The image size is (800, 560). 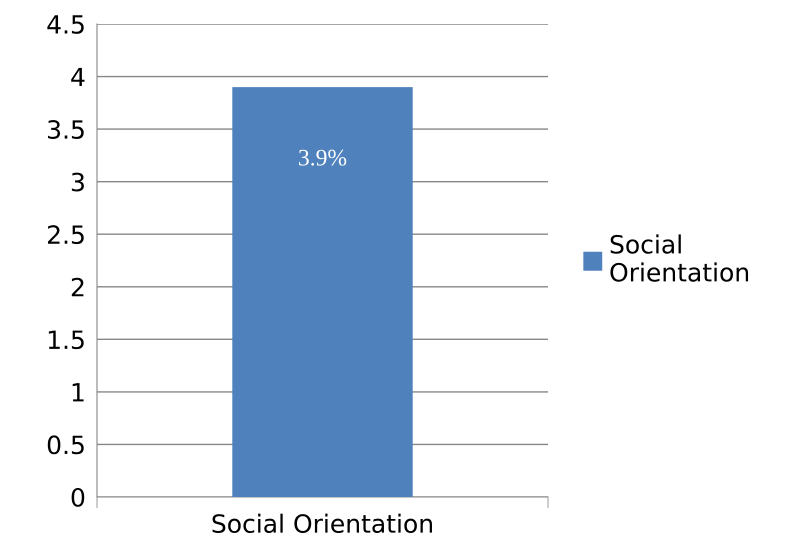 I want to click on y-tick-label: 3, so click(x=78, y=182).